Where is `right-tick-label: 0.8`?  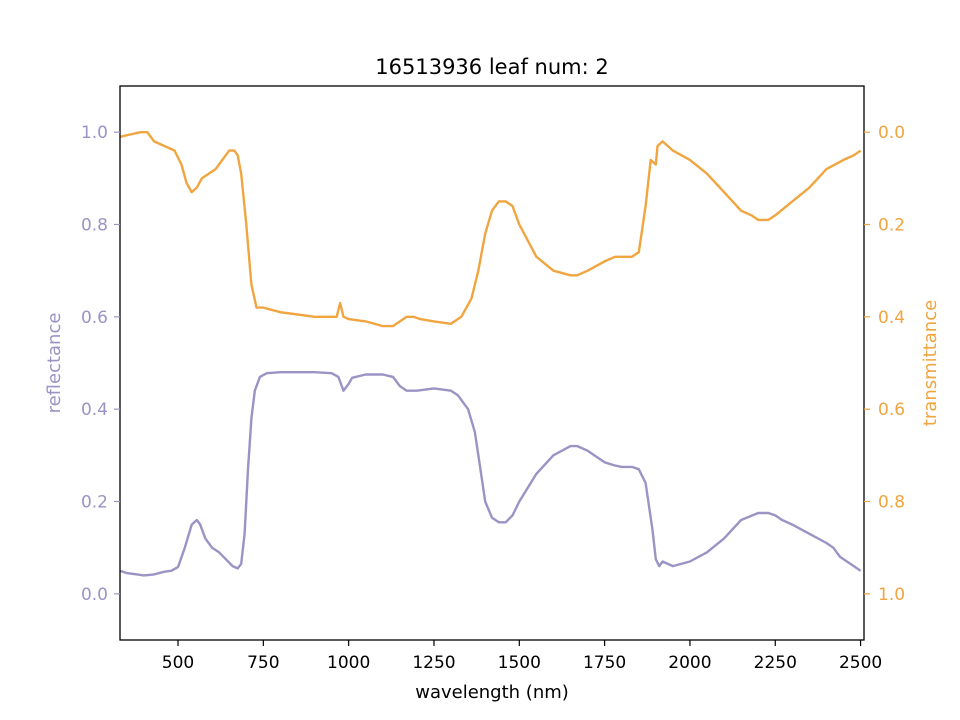
right-tick-label: 0.8 is located at coordinates (891, 503).